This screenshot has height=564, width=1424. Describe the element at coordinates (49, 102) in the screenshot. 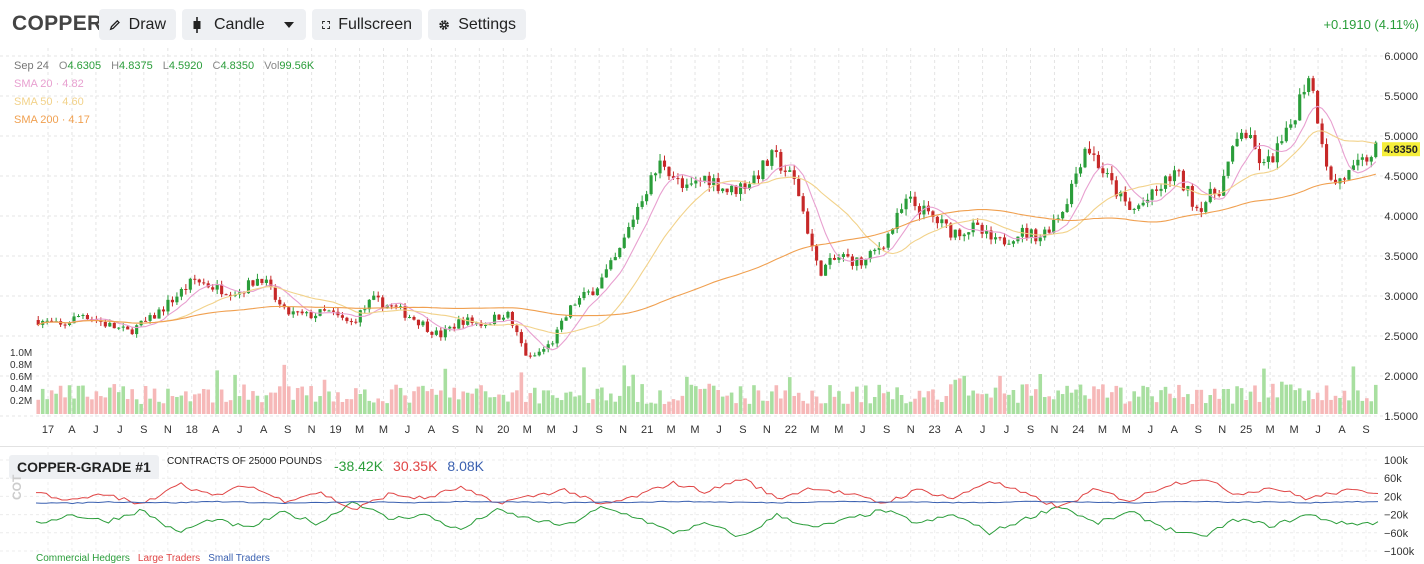

I see `legend-sma50: SMA 50 · 4.60` at that location.